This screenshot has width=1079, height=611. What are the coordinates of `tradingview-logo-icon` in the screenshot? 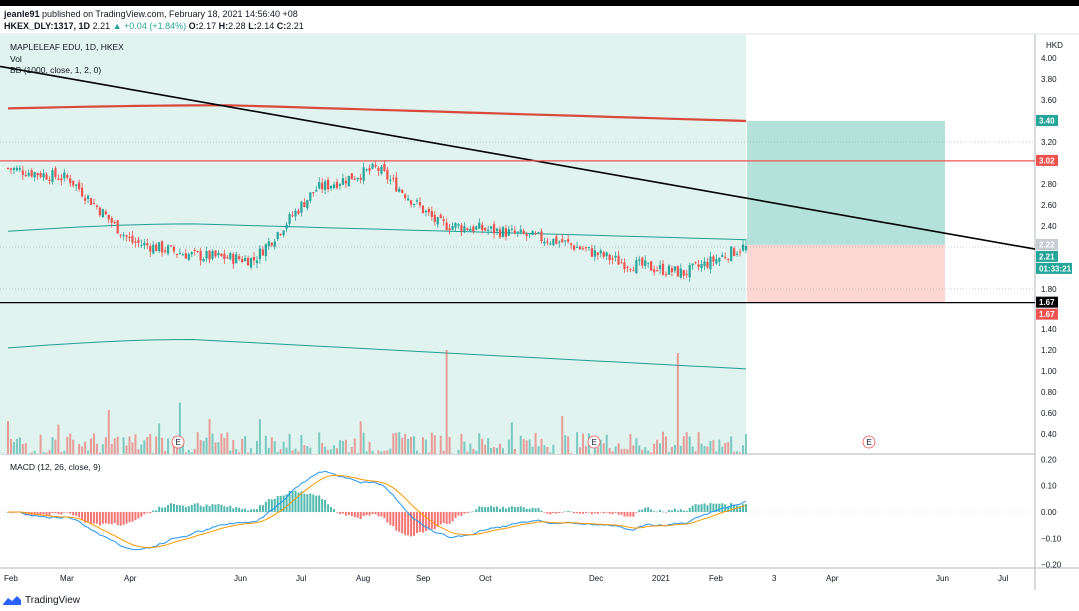 It's located at (12, 600).